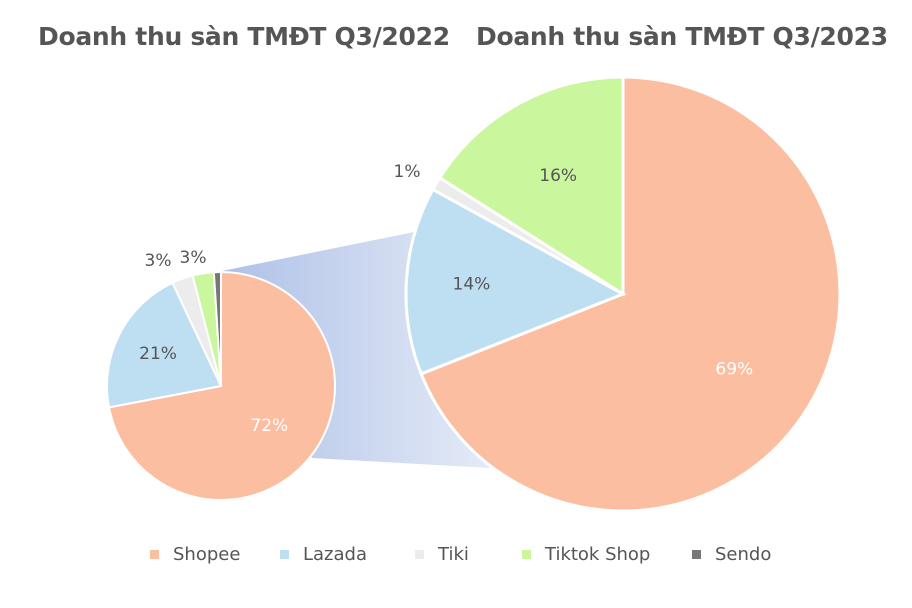 This screenshot has height=608, width=912. I want to click on legend-swatch-sendo, so click(696, 554).